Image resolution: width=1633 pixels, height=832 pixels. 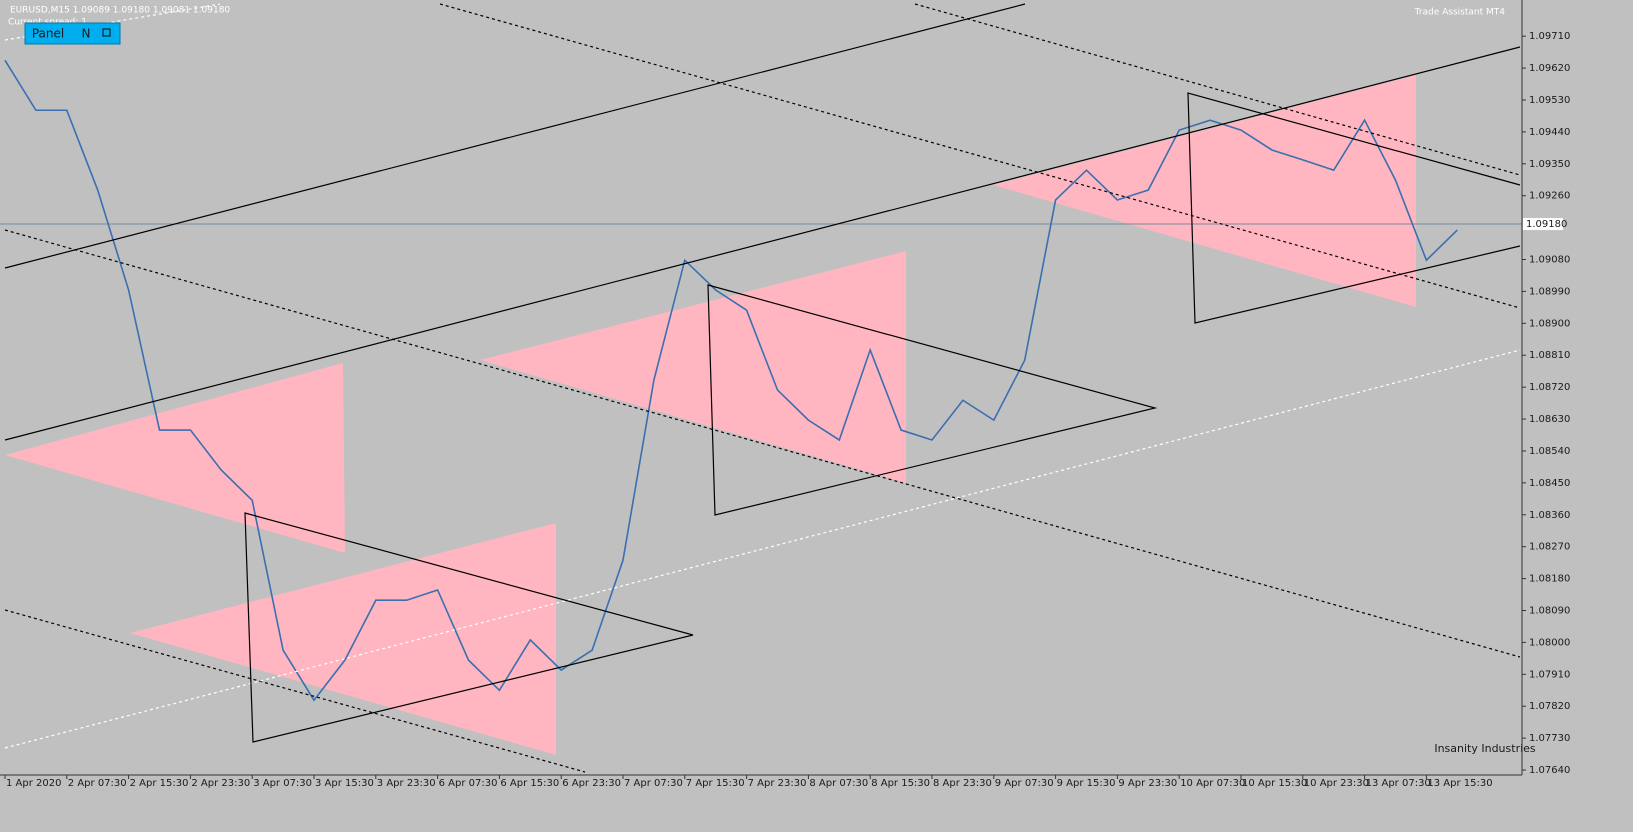 I want to click on x-tick-label: 2 Apr 15:30, so click(x=159, y=783).